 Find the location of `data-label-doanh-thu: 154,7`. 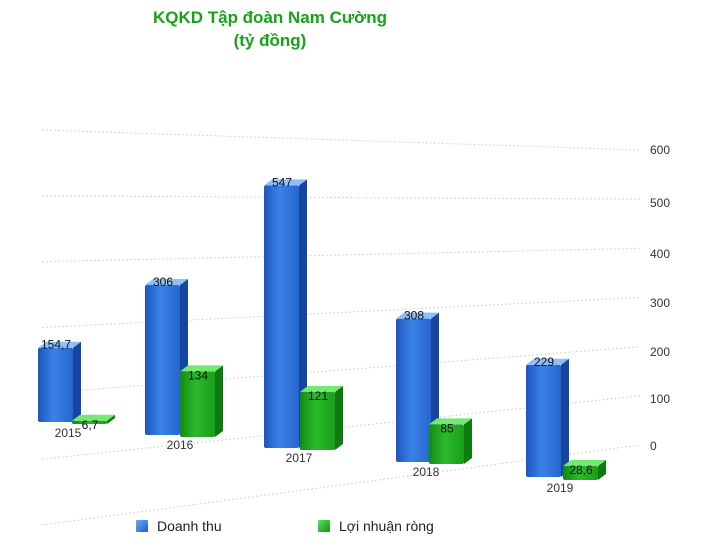

data-label-doanh-thu: 154,7 is located at coordinates (56, 345).